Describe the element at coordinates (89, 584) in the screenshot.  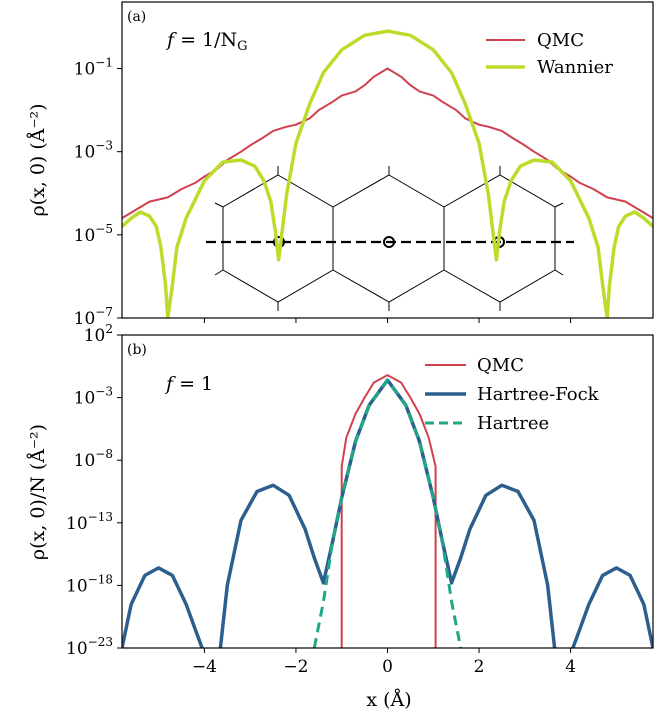
I see `ytick-label: 10⁻¹⁸` at that location.